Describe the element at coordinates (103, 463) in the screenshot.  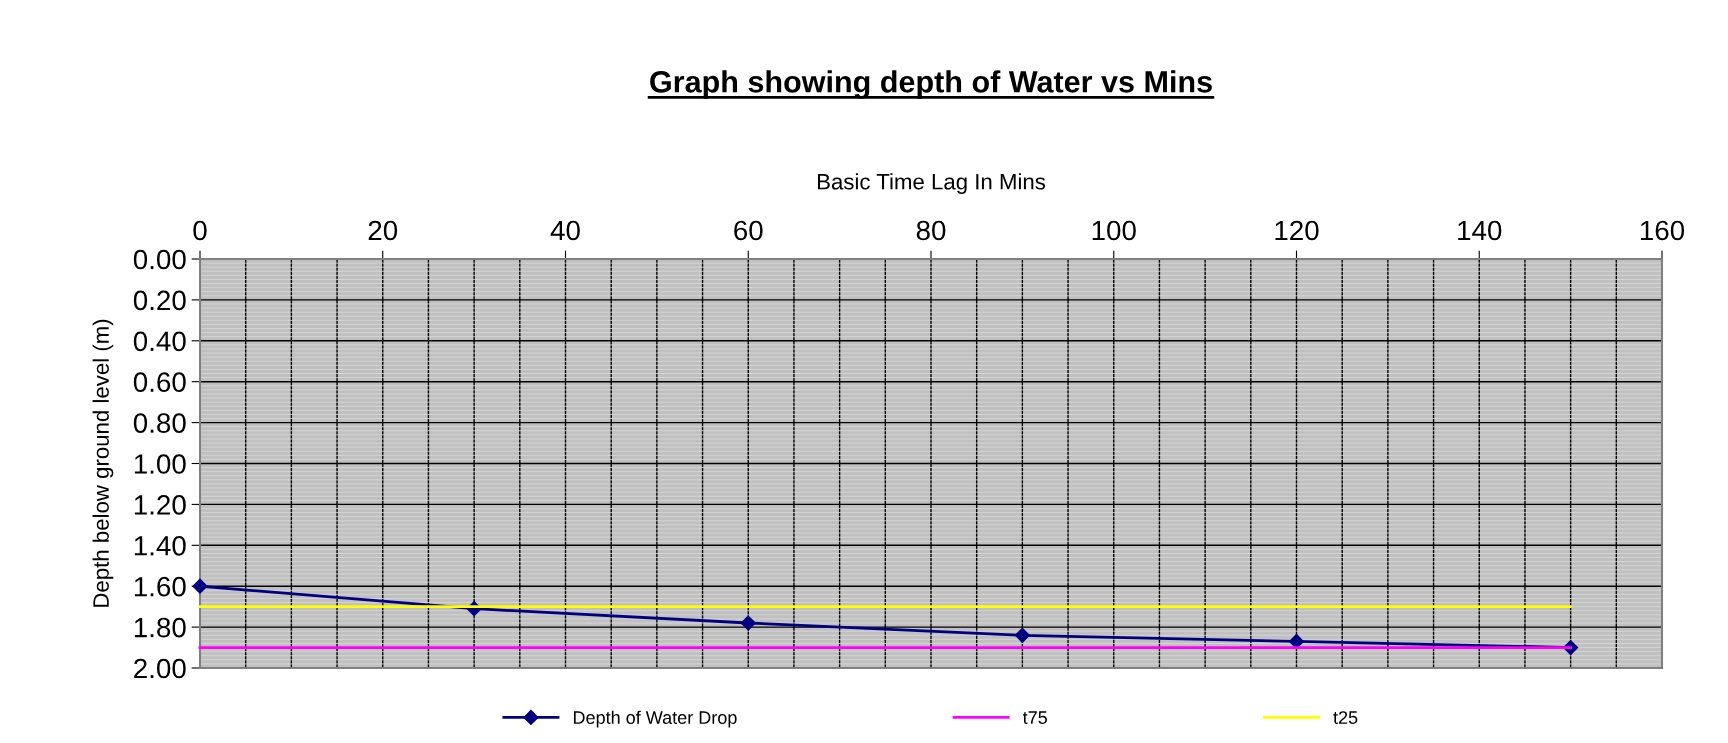
I see `y-axis-title: Depth below ground level (m)` at that location.